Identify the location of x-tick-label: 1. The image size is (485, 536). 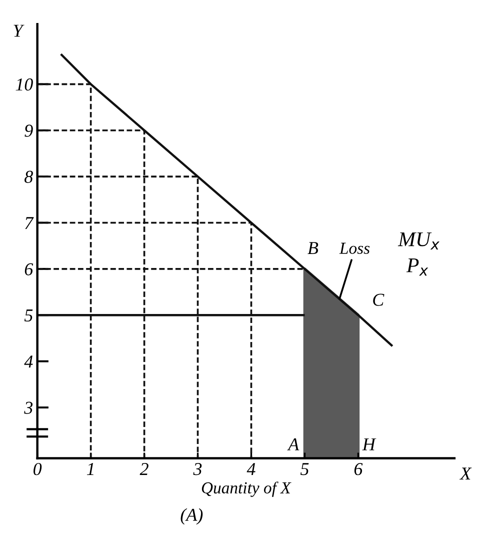
(90, 469).